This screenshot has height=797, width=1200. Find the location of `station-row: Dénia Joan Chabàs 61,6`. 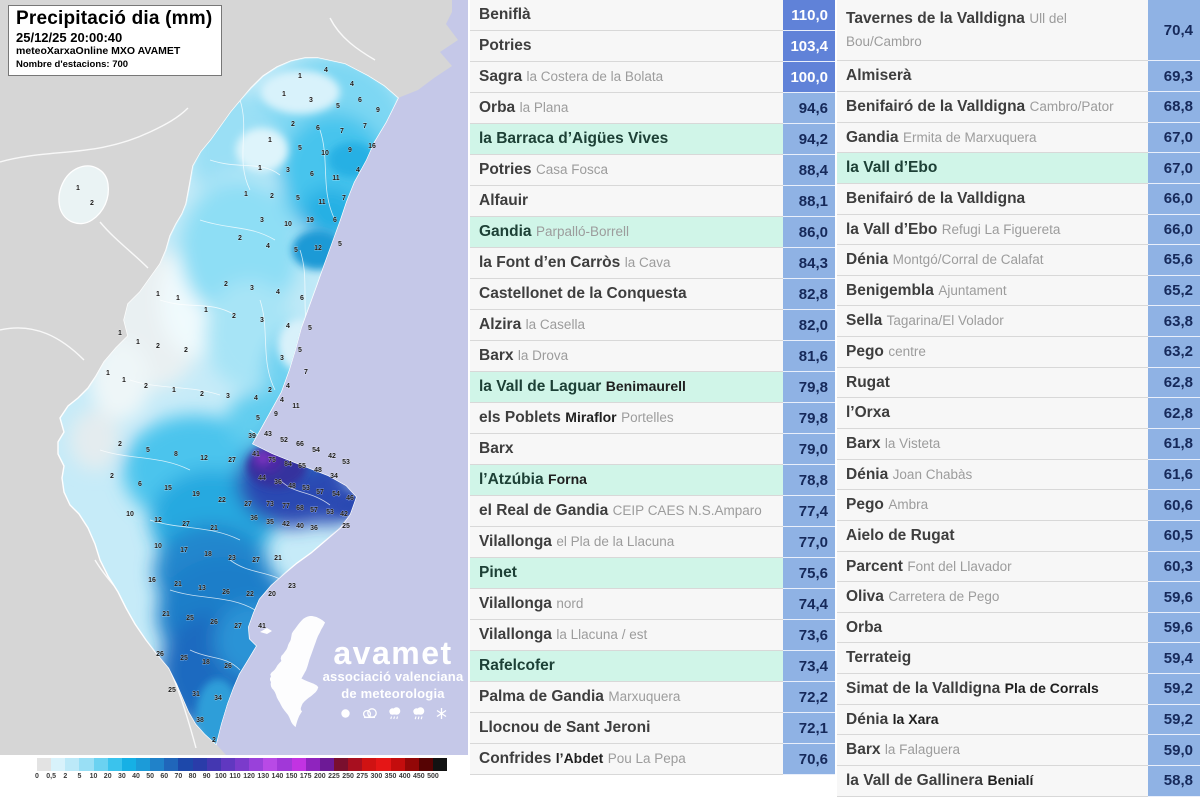

station-row: Dénia Joan Chabàs 61,6 is located at coordinates (1018, 475).